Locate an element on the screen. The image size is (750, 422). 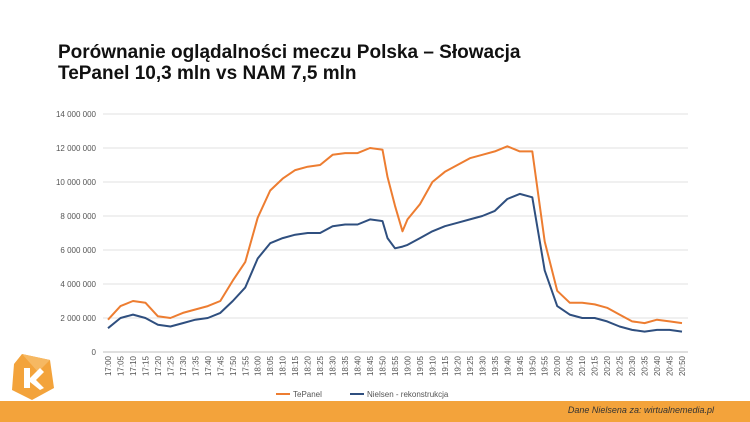
x-tick-label: 18:55 is located at coordinates (395, 365).